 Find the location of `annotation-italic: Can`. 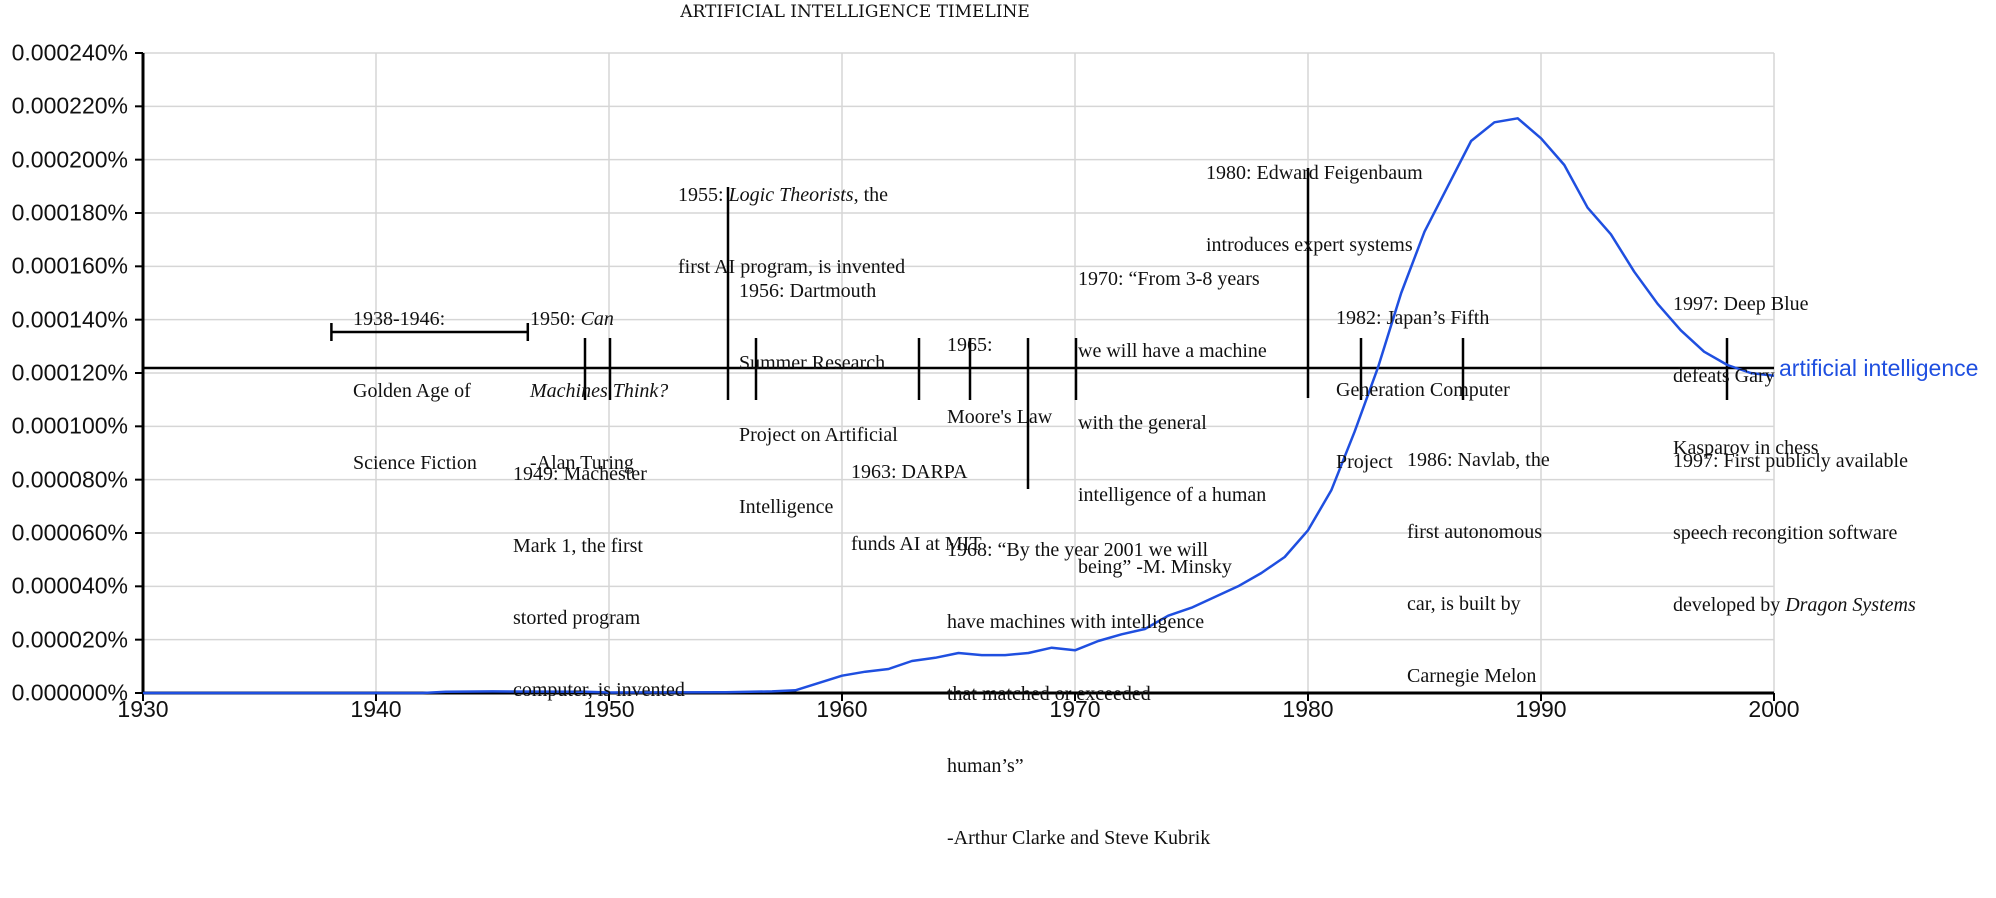

annotation-italic: Can is located at coordinates (597, 319).